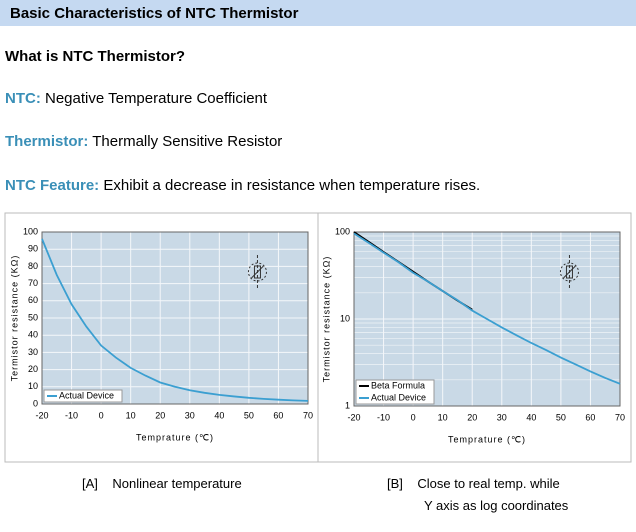 The image size is (636, 532). Describe the element at coordinates (154, 13) in the screenshot. I see `header-title: Basic Characteristics of NTC Thermistor` at that location.